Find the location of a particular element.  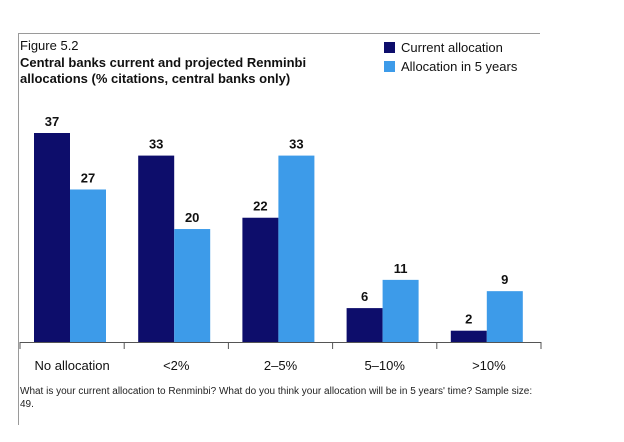

value-label-projected-4: 9 is located at coordinates (504, 279).